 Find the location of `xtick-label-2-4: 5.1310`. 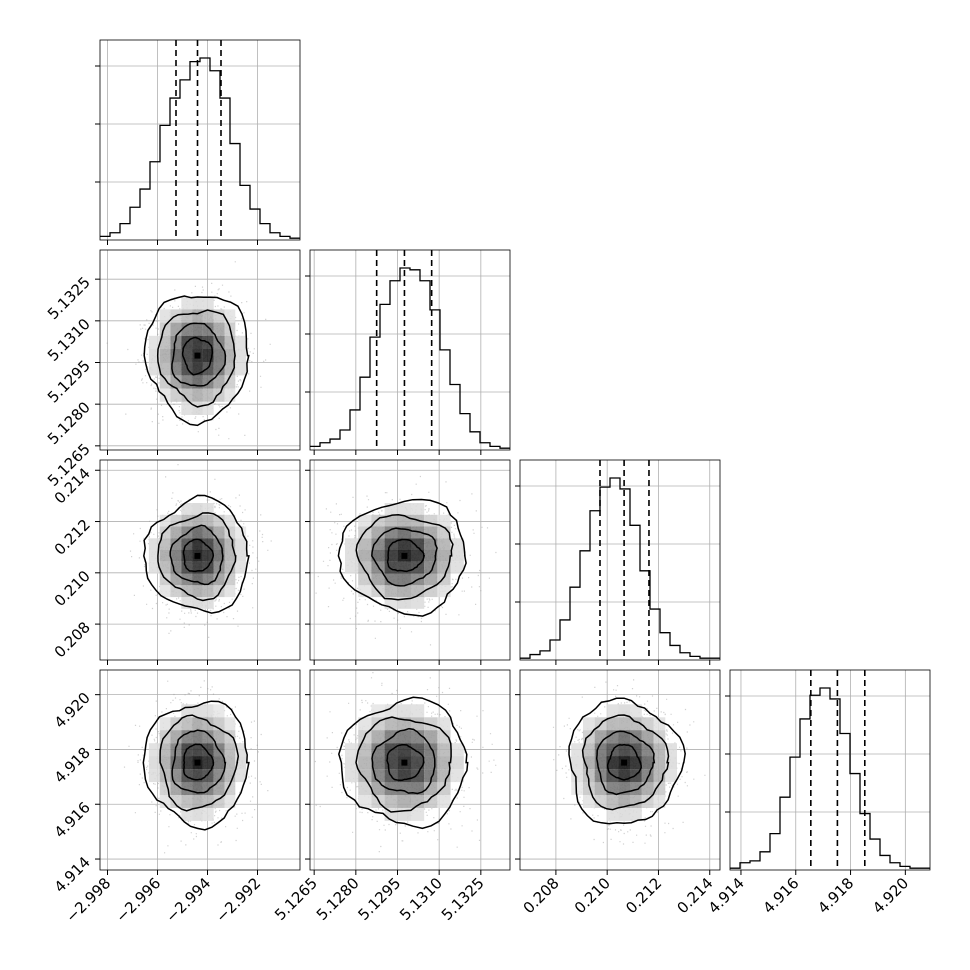

xtick-label-2-4: 5.1310 is located at coordinates (421, 899).